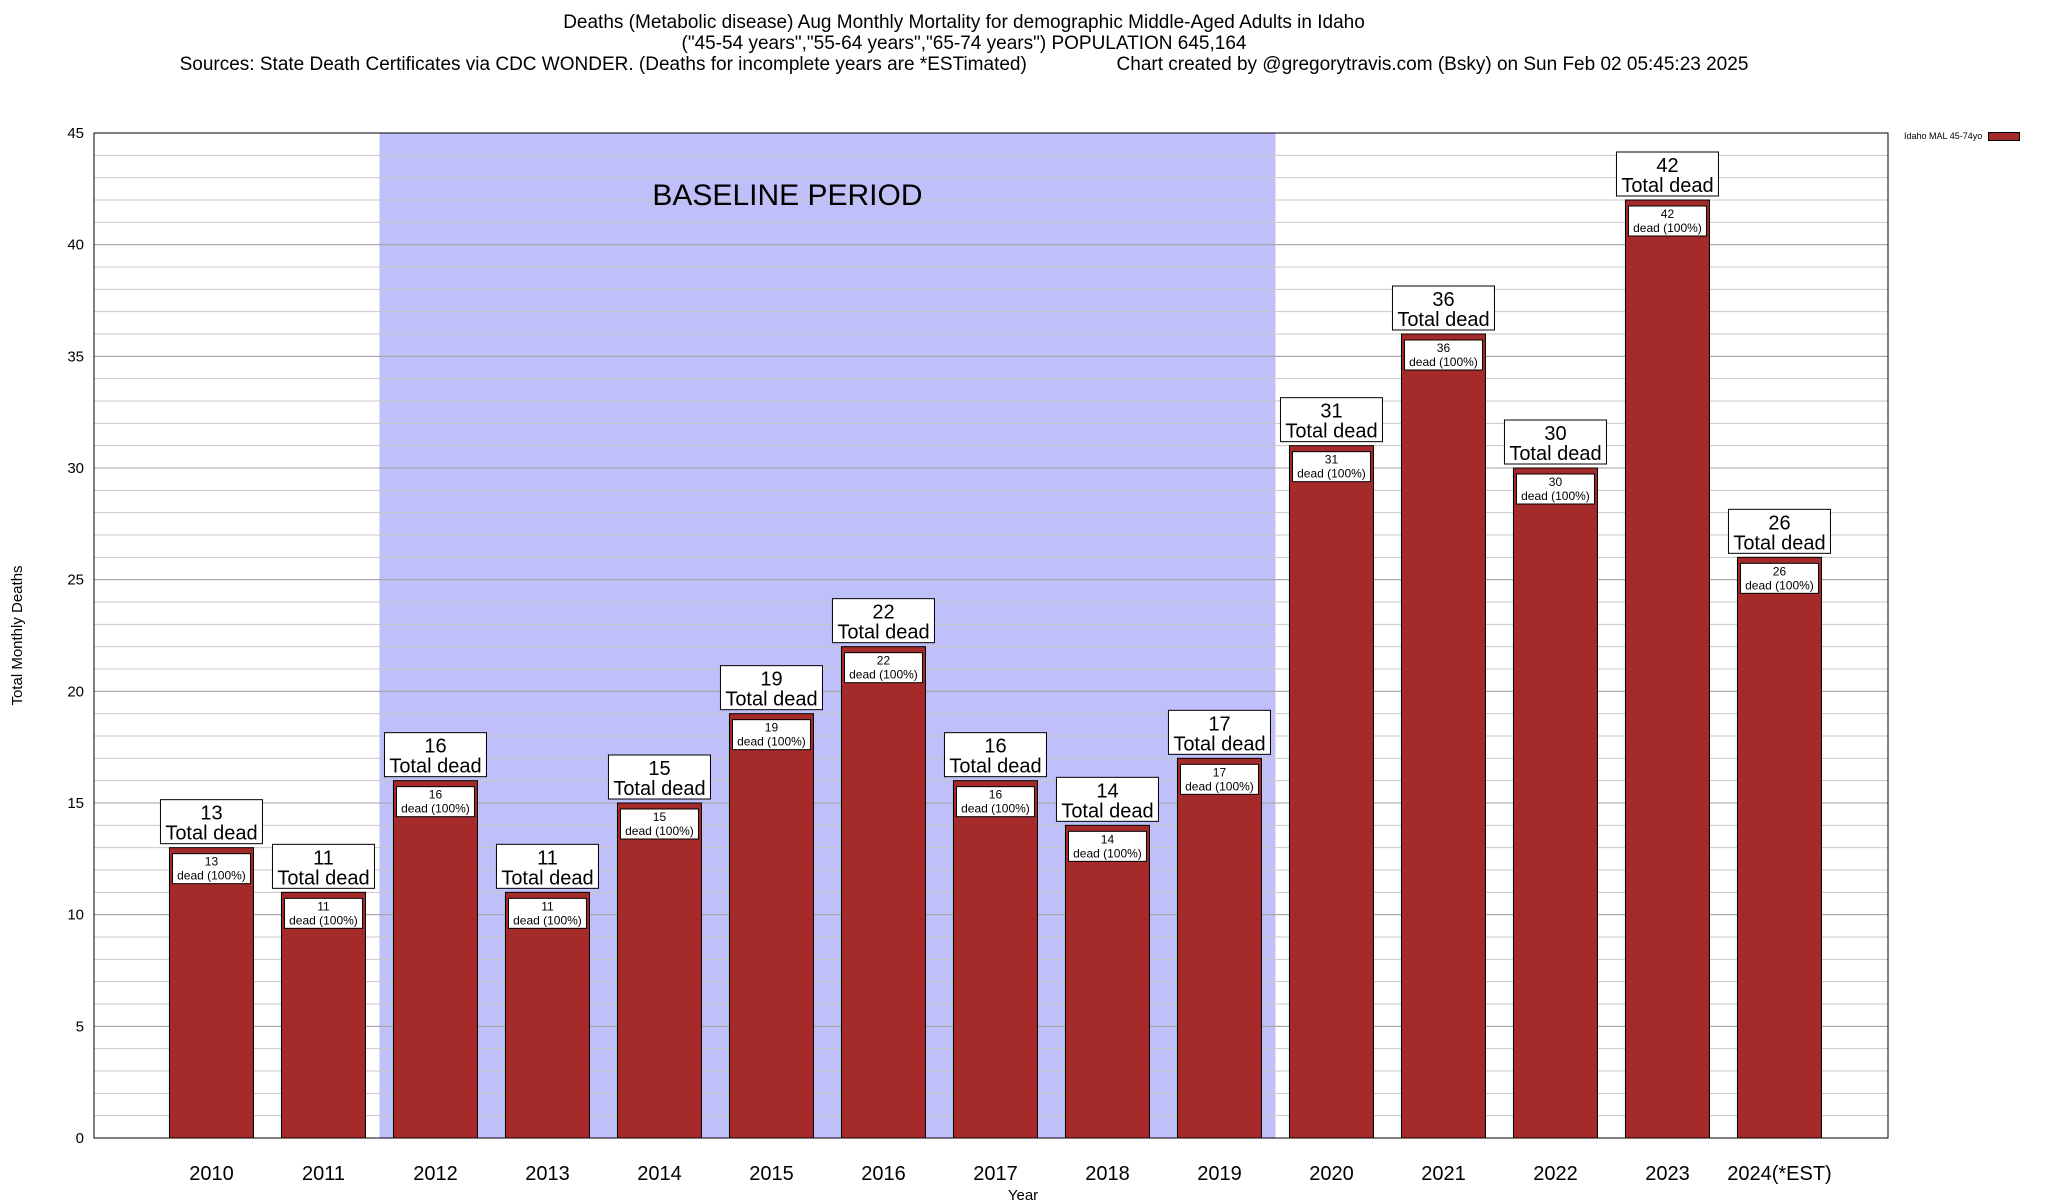  Describe the element at coordinates (1779, 1174) in the screenshot. I see `x-tick-label: 2024(*EST)` at that location.